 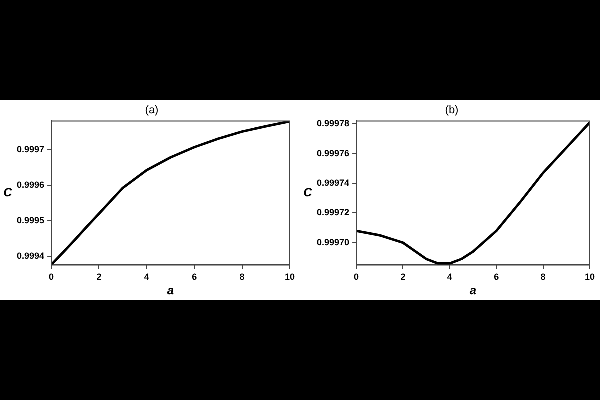 What do you see at coordinates (30, 149) in the screenshot?
I see `y-tick-label: 0.9997` at bounding box center [30, 149].